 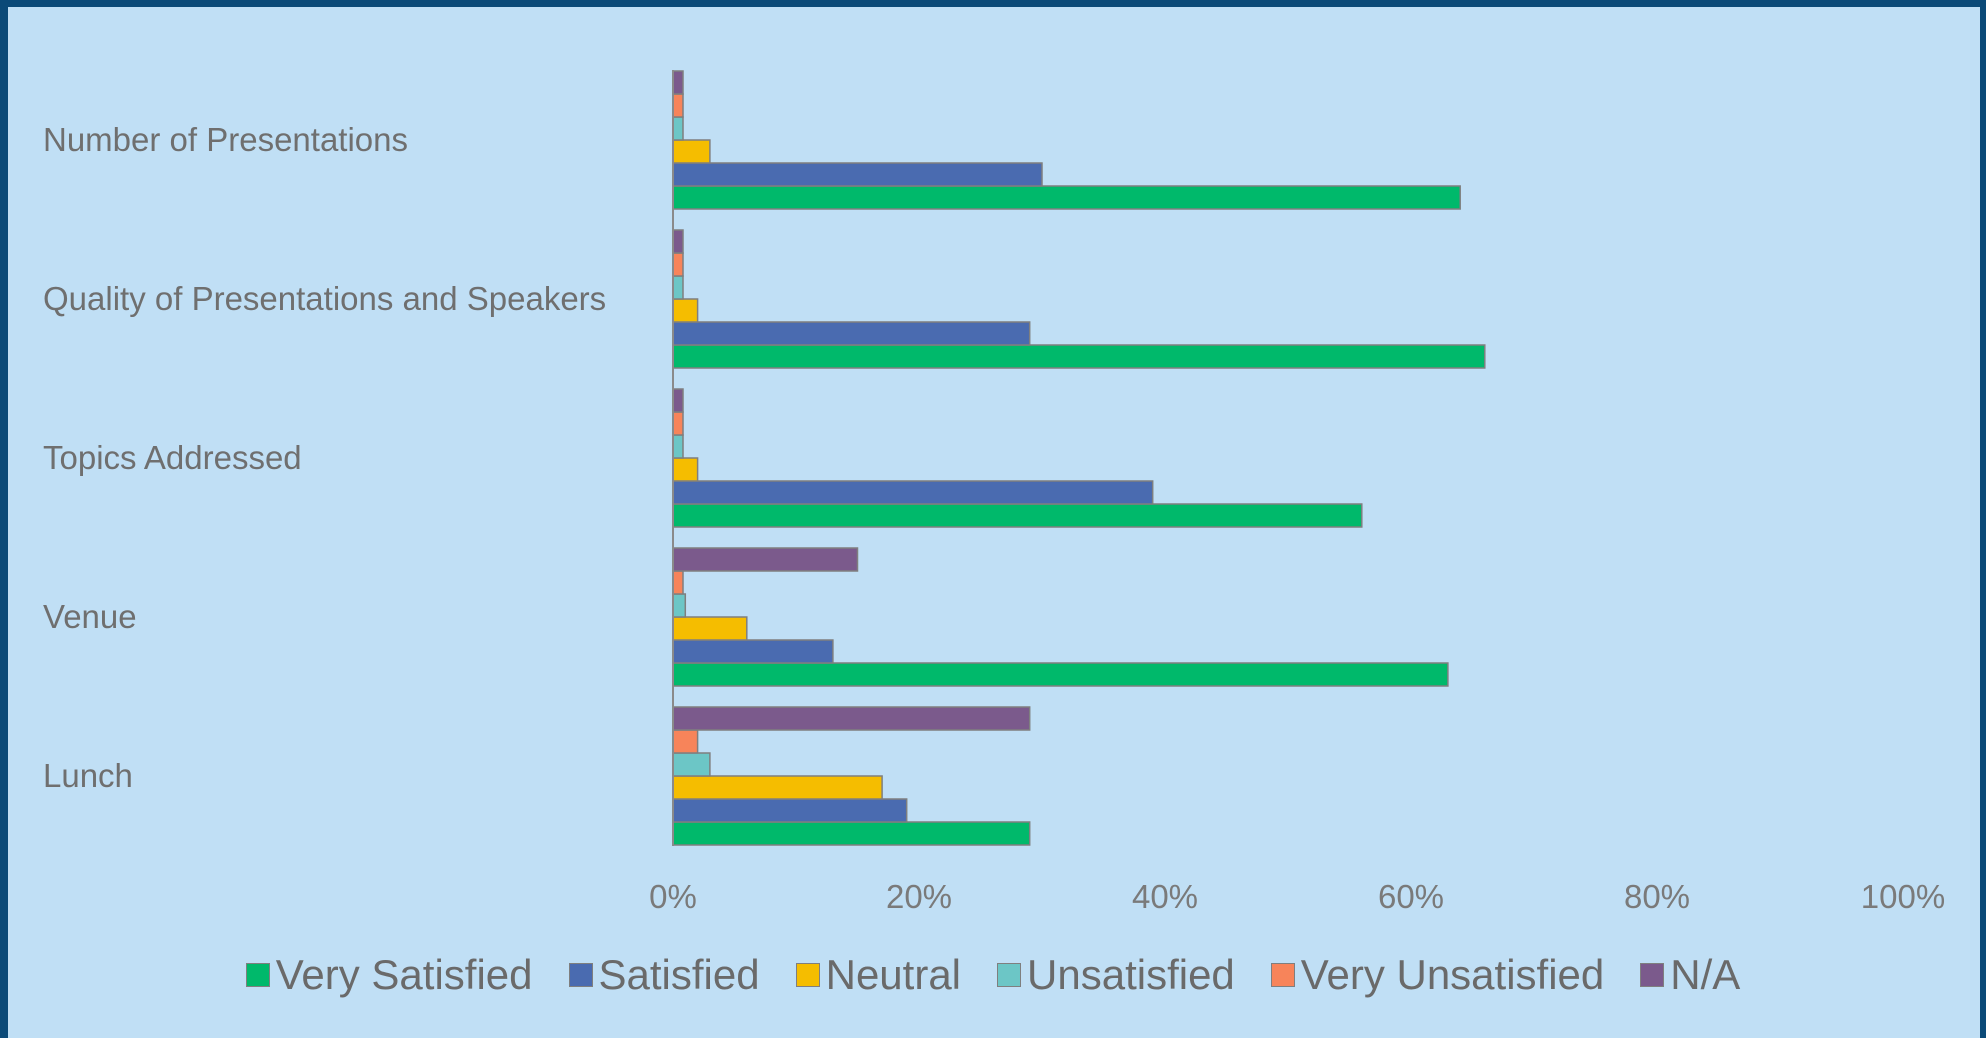 What do you see at coordinates (324, 298) in the screenshot?
I see `category-label: Quality of Presentations and Speakers` at bounding box center [324, 298].